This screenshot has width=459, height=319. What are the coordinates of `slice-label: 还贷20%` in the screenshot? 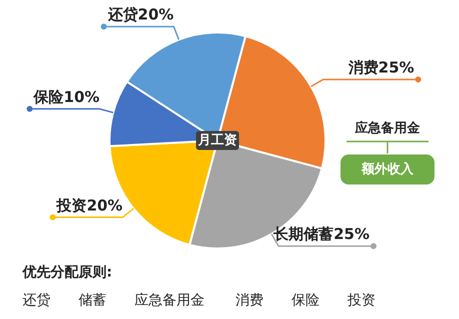 It's located at (140, 15).